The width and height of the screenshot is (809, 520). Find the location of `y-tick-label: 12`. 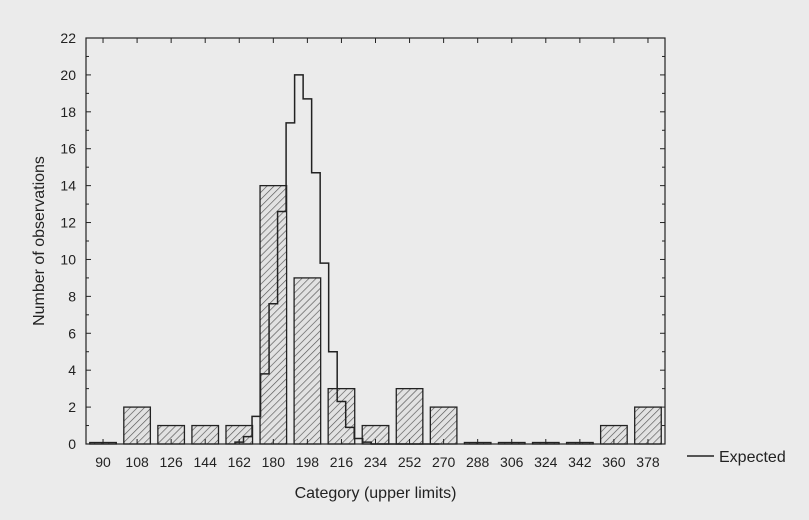

y-tick-label: 12 is located at coordinates (68, 223).